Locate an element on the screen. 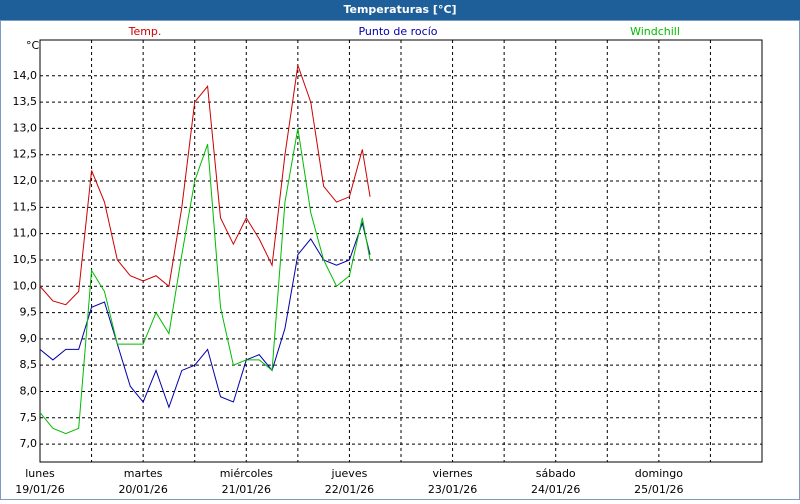 The image size is (800, 504). x-tick-label: 19/01/26 is located at coordinates (39, 489).